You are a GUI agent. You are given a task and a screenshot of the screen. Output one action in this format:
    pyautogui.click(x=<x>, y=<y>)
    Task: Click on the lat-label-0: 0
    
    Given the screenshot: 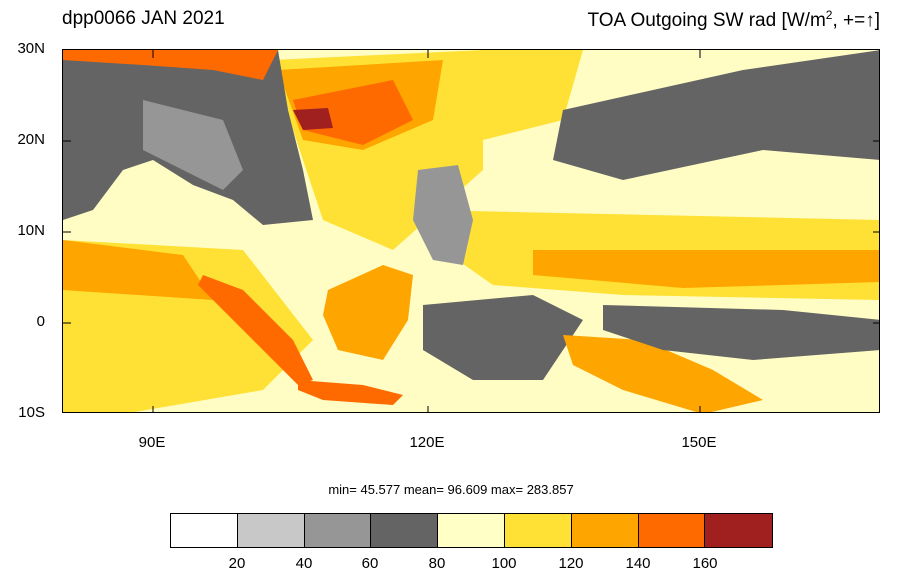 What is the action you would take?
    pyautogui.click(x=40, y=321)
    